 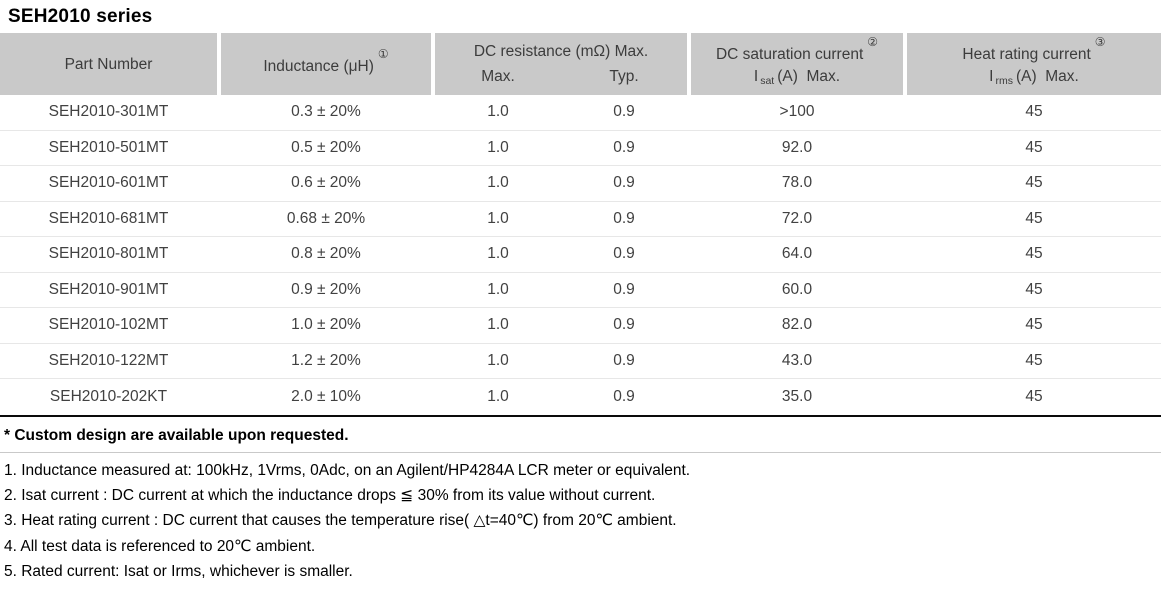 I want to click on table-row: SEH2010-301MT 0.3 ± 20% 1.0 0.9 >100 45, so click(x=580, y=113).